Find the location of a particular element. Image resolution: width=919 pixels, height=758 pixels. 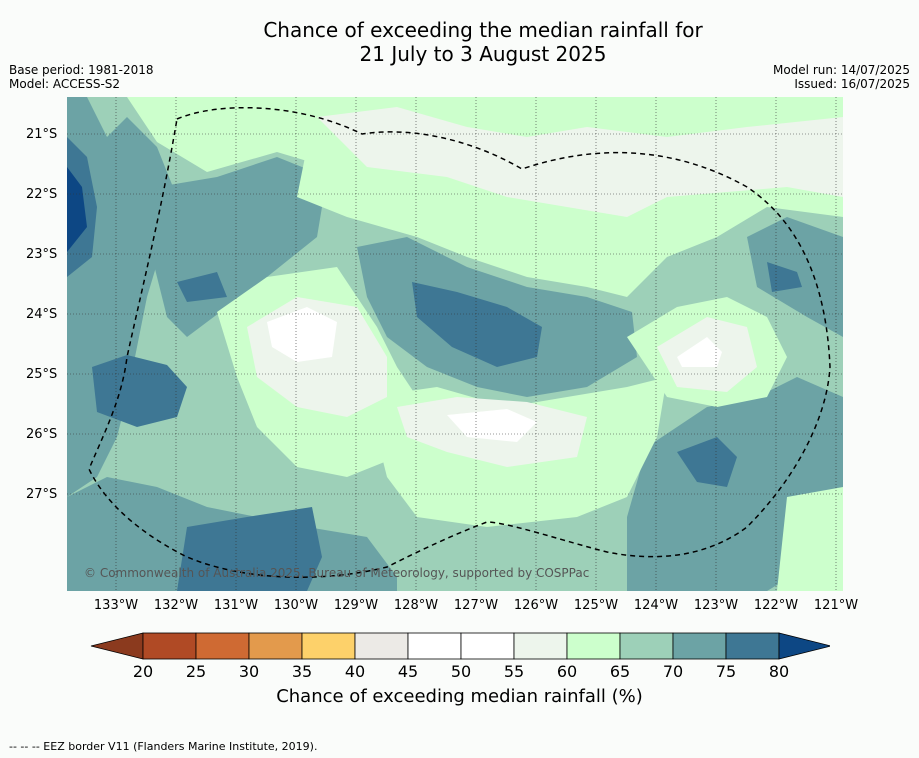

lon-label-123w: 123°W is located at coordinates (716, 605).